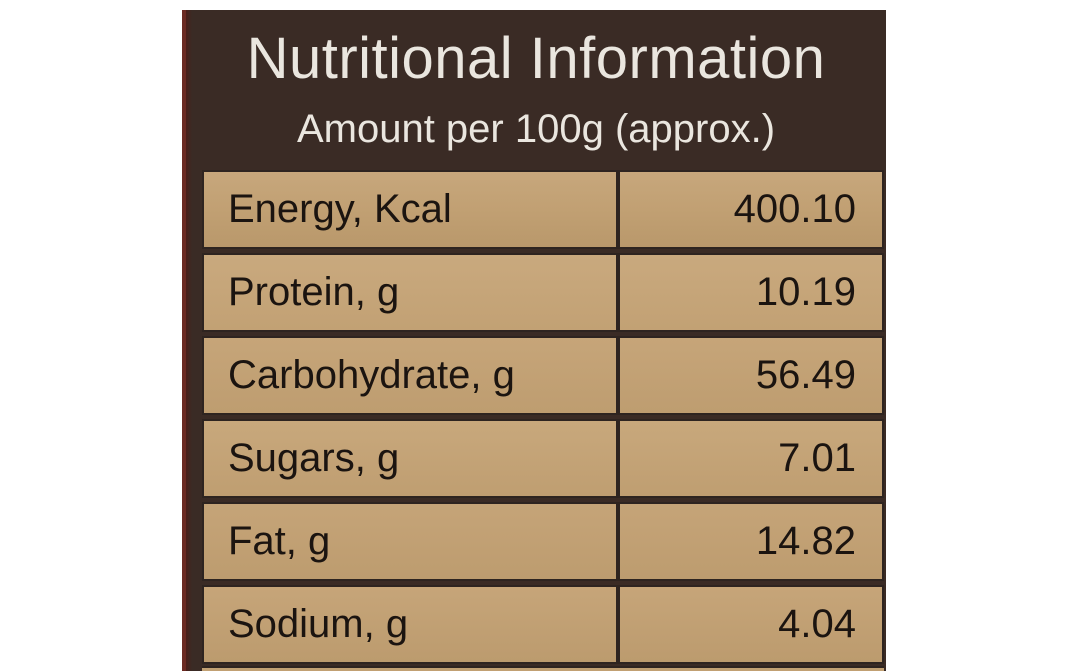 This screenshot has width=1068, height=671. I want to click on nutrient-value: 7.01, so click(751, 458).